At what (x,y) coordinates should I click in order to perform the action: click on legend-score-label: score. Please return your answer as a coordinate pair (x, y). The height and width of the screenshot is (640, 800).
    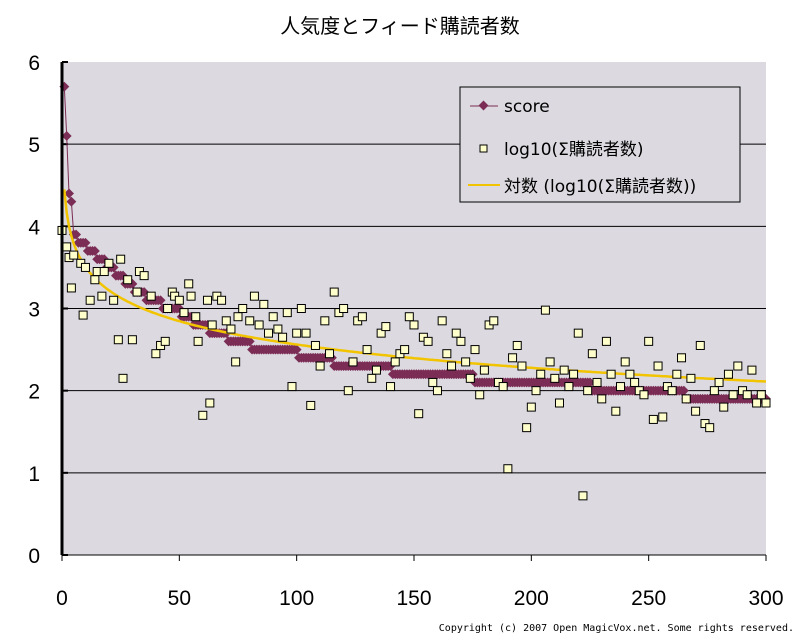
    Looking at the image, I should click on (527, 107).